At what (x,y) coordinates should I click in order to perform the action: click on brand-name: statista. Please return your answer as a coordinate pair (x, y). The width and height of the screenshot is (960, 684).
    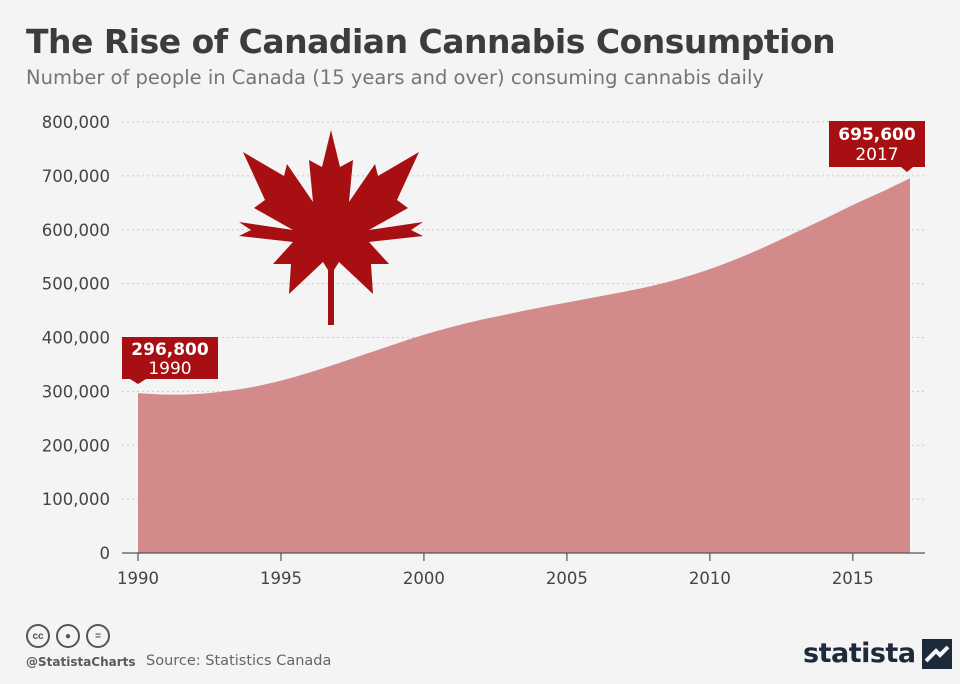
    Looking at the image, I should click on (859, 653).